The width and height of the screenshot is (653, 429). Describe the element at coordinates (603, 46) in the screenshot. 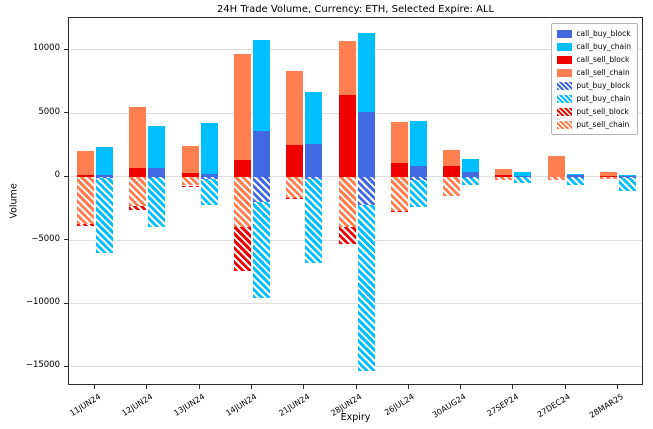

I see `legend-label: call_buy_chain` at that location.